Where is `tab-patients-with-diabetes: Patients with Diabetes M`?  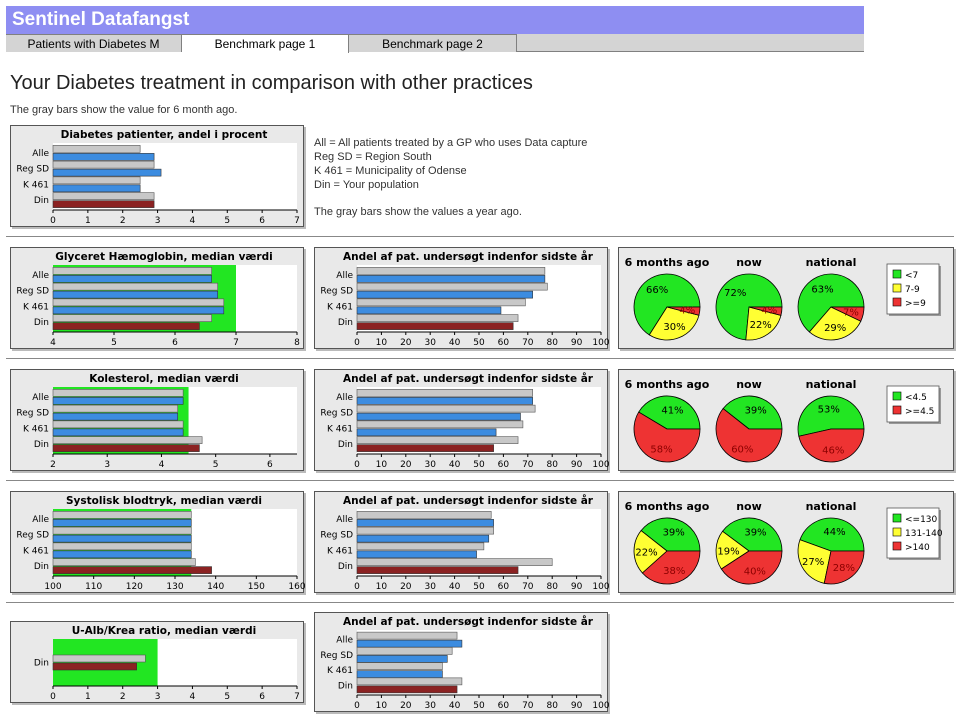 tab-patients-with-diabetes: Patients with Diabetes M is located at coordinates (94, 43).